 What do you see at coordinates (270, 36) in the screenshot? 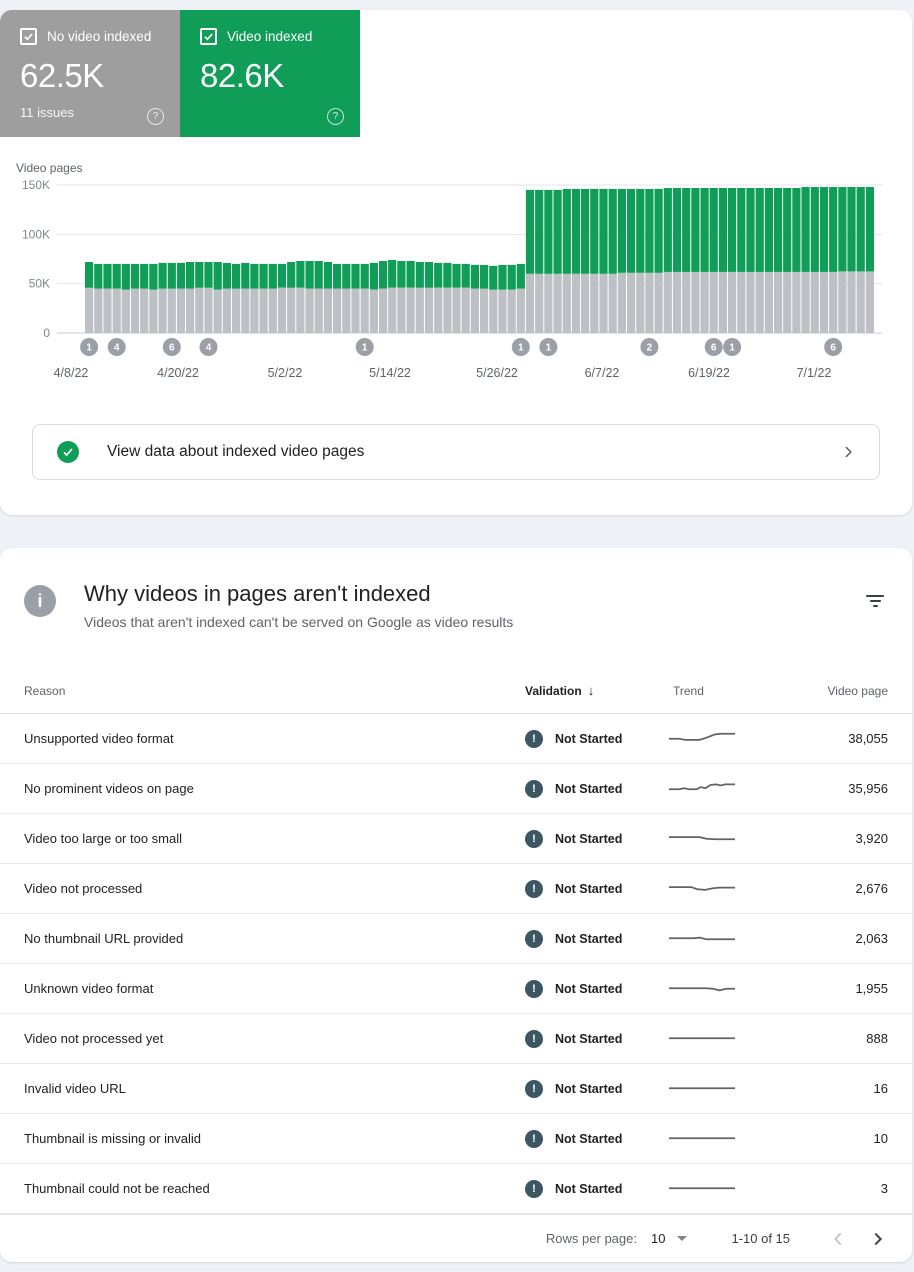
I see `tile-label: Video indexed` at bounding box center [270, 36].